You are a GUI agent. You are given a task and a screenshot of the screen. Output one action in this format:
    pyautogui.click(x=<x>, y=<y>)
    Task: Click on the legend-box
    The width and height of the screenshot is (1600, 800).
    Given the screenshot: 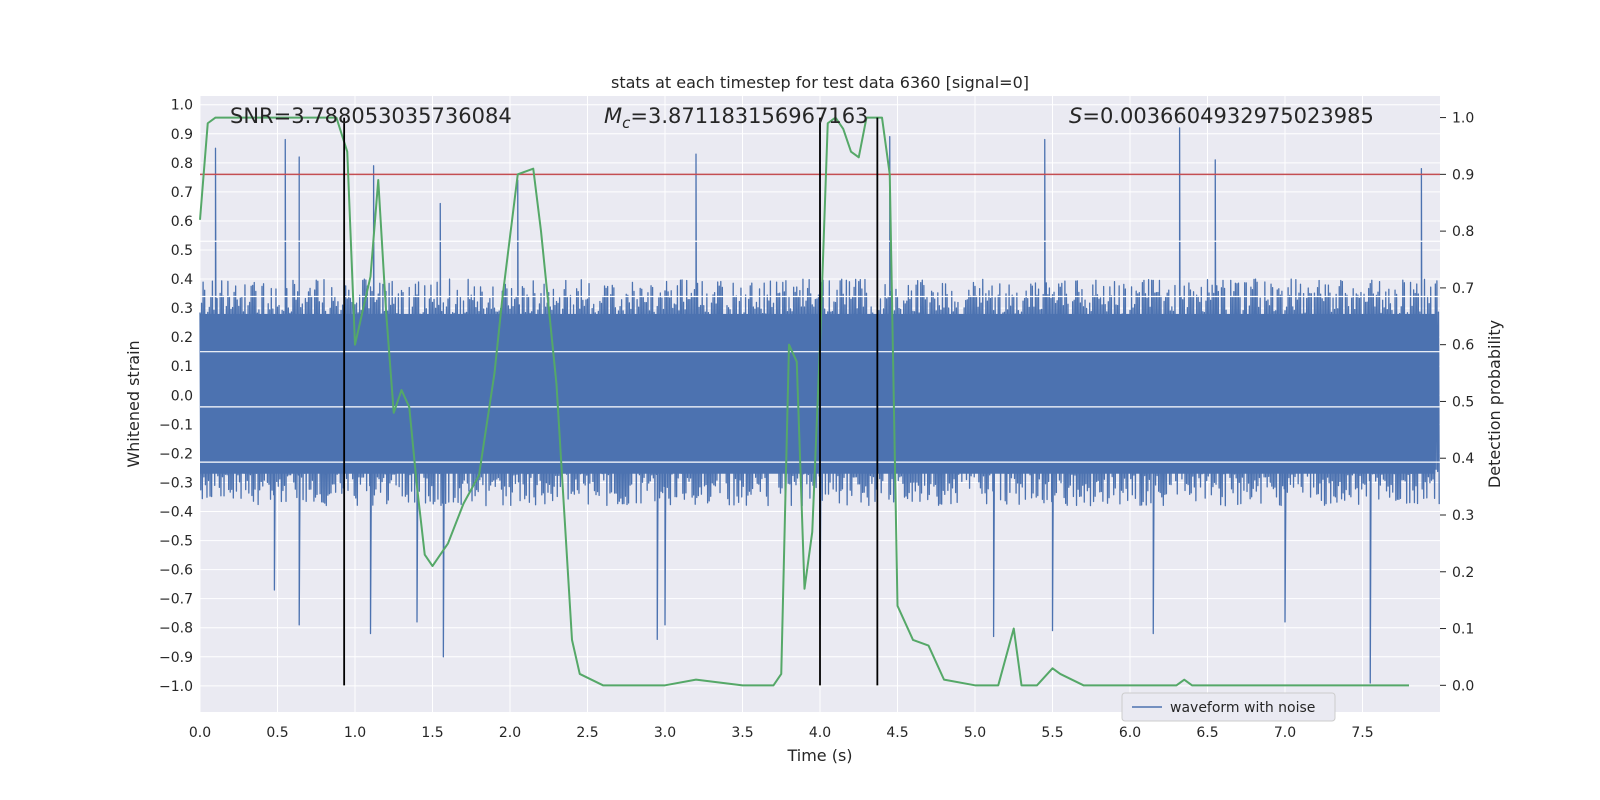 What is the action you would take?
    pyautogui.click(x=1228, y=707)
    